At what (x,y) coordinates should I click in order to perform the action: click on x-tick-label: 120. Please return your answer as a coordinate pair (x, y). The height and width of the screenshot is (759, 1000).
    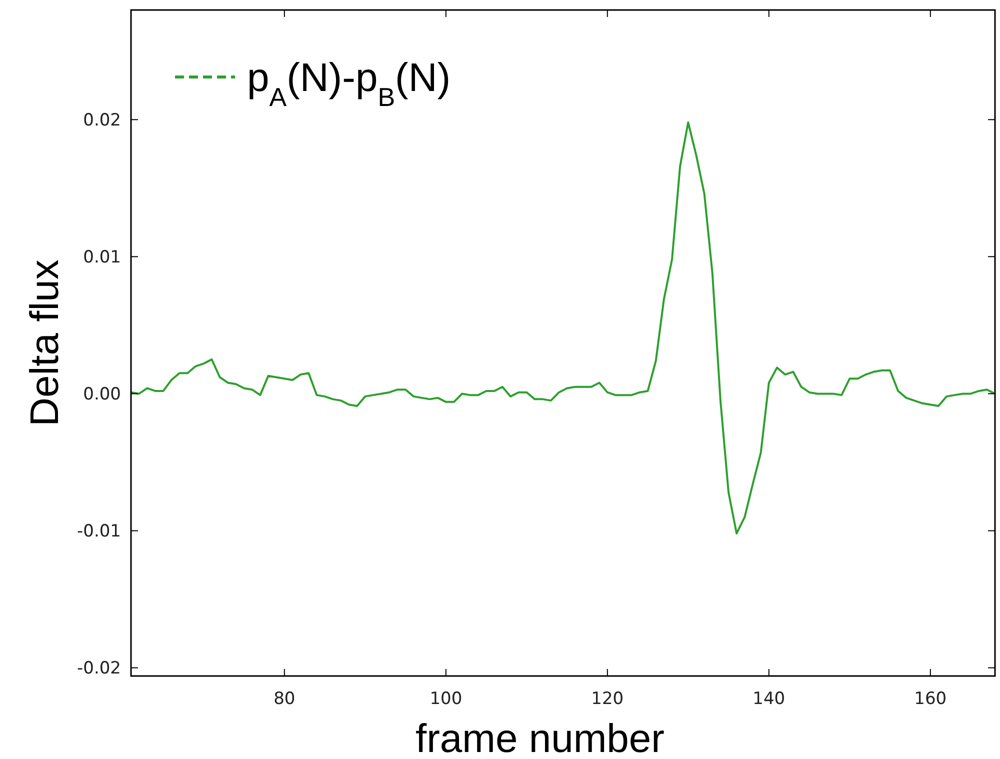
    Looking at the image, I should click on (607, 699).